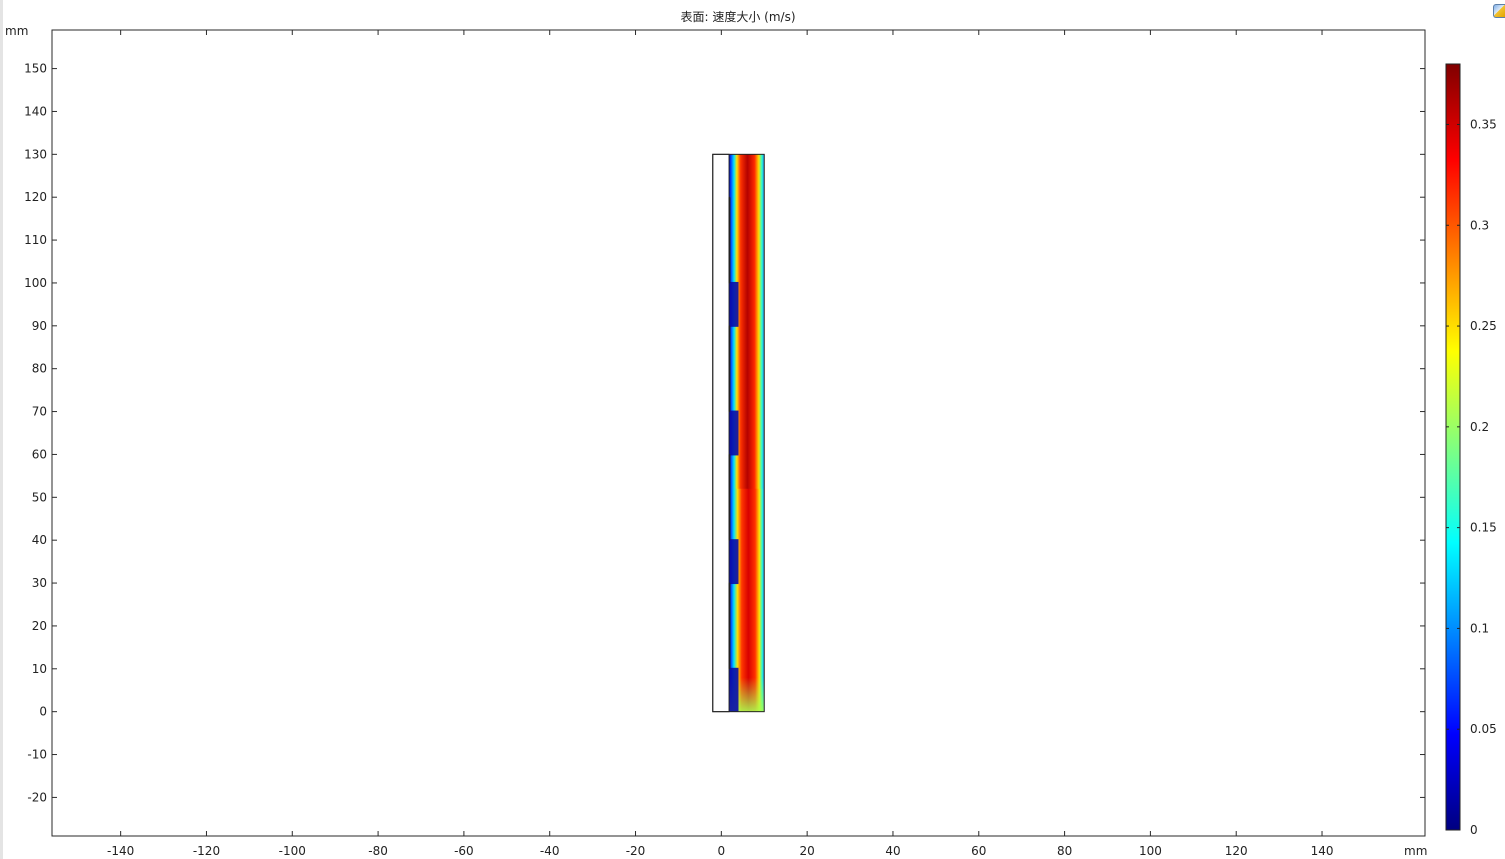 Image resolution: width=1505 pixels, height=859 pixels. Describe the element at coordinates (39, 454) in the screenshot. I see `y-tick-label: 60` at that location.